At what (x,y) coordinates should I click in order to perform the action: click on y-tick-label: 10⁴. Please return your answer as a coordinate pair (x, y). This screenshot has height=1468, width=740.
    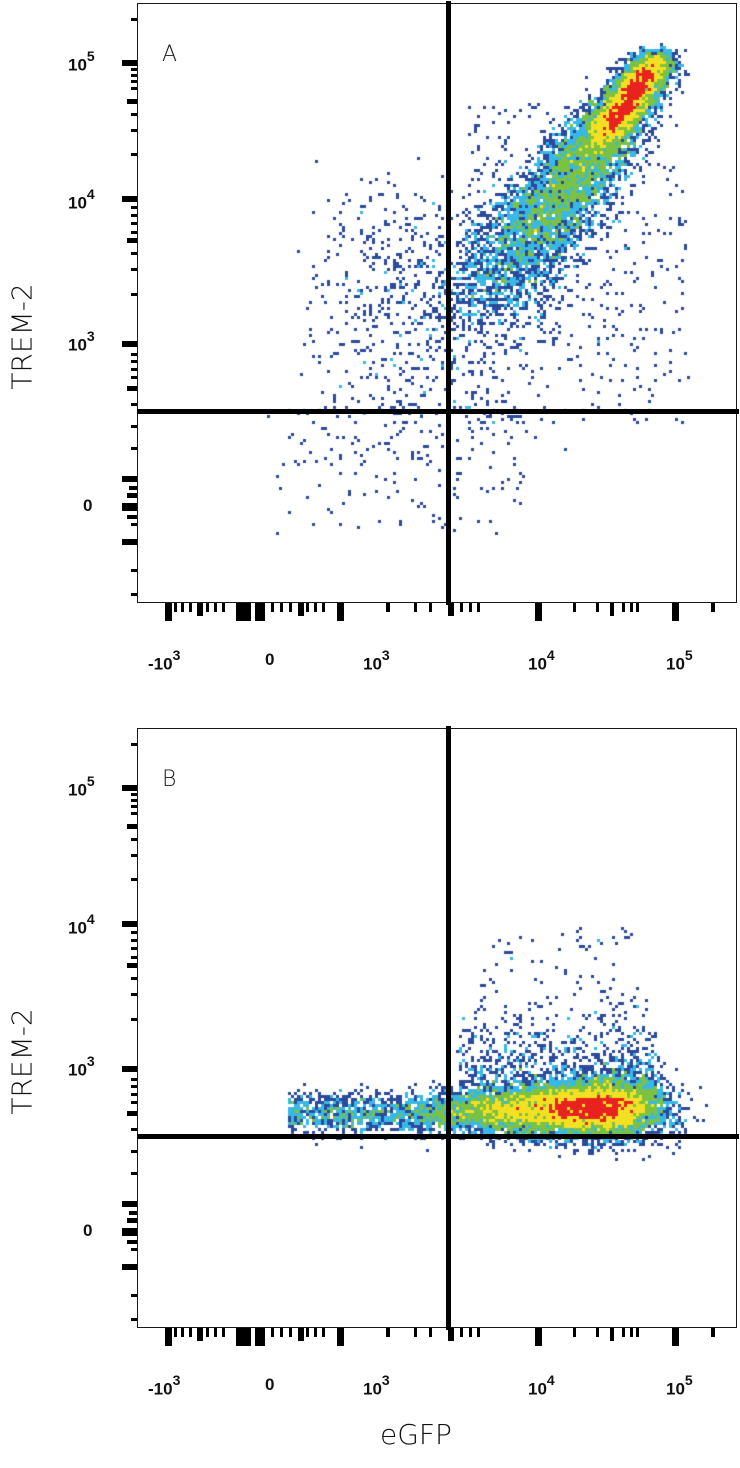
    Looking at the image, I should click on (81, 924).